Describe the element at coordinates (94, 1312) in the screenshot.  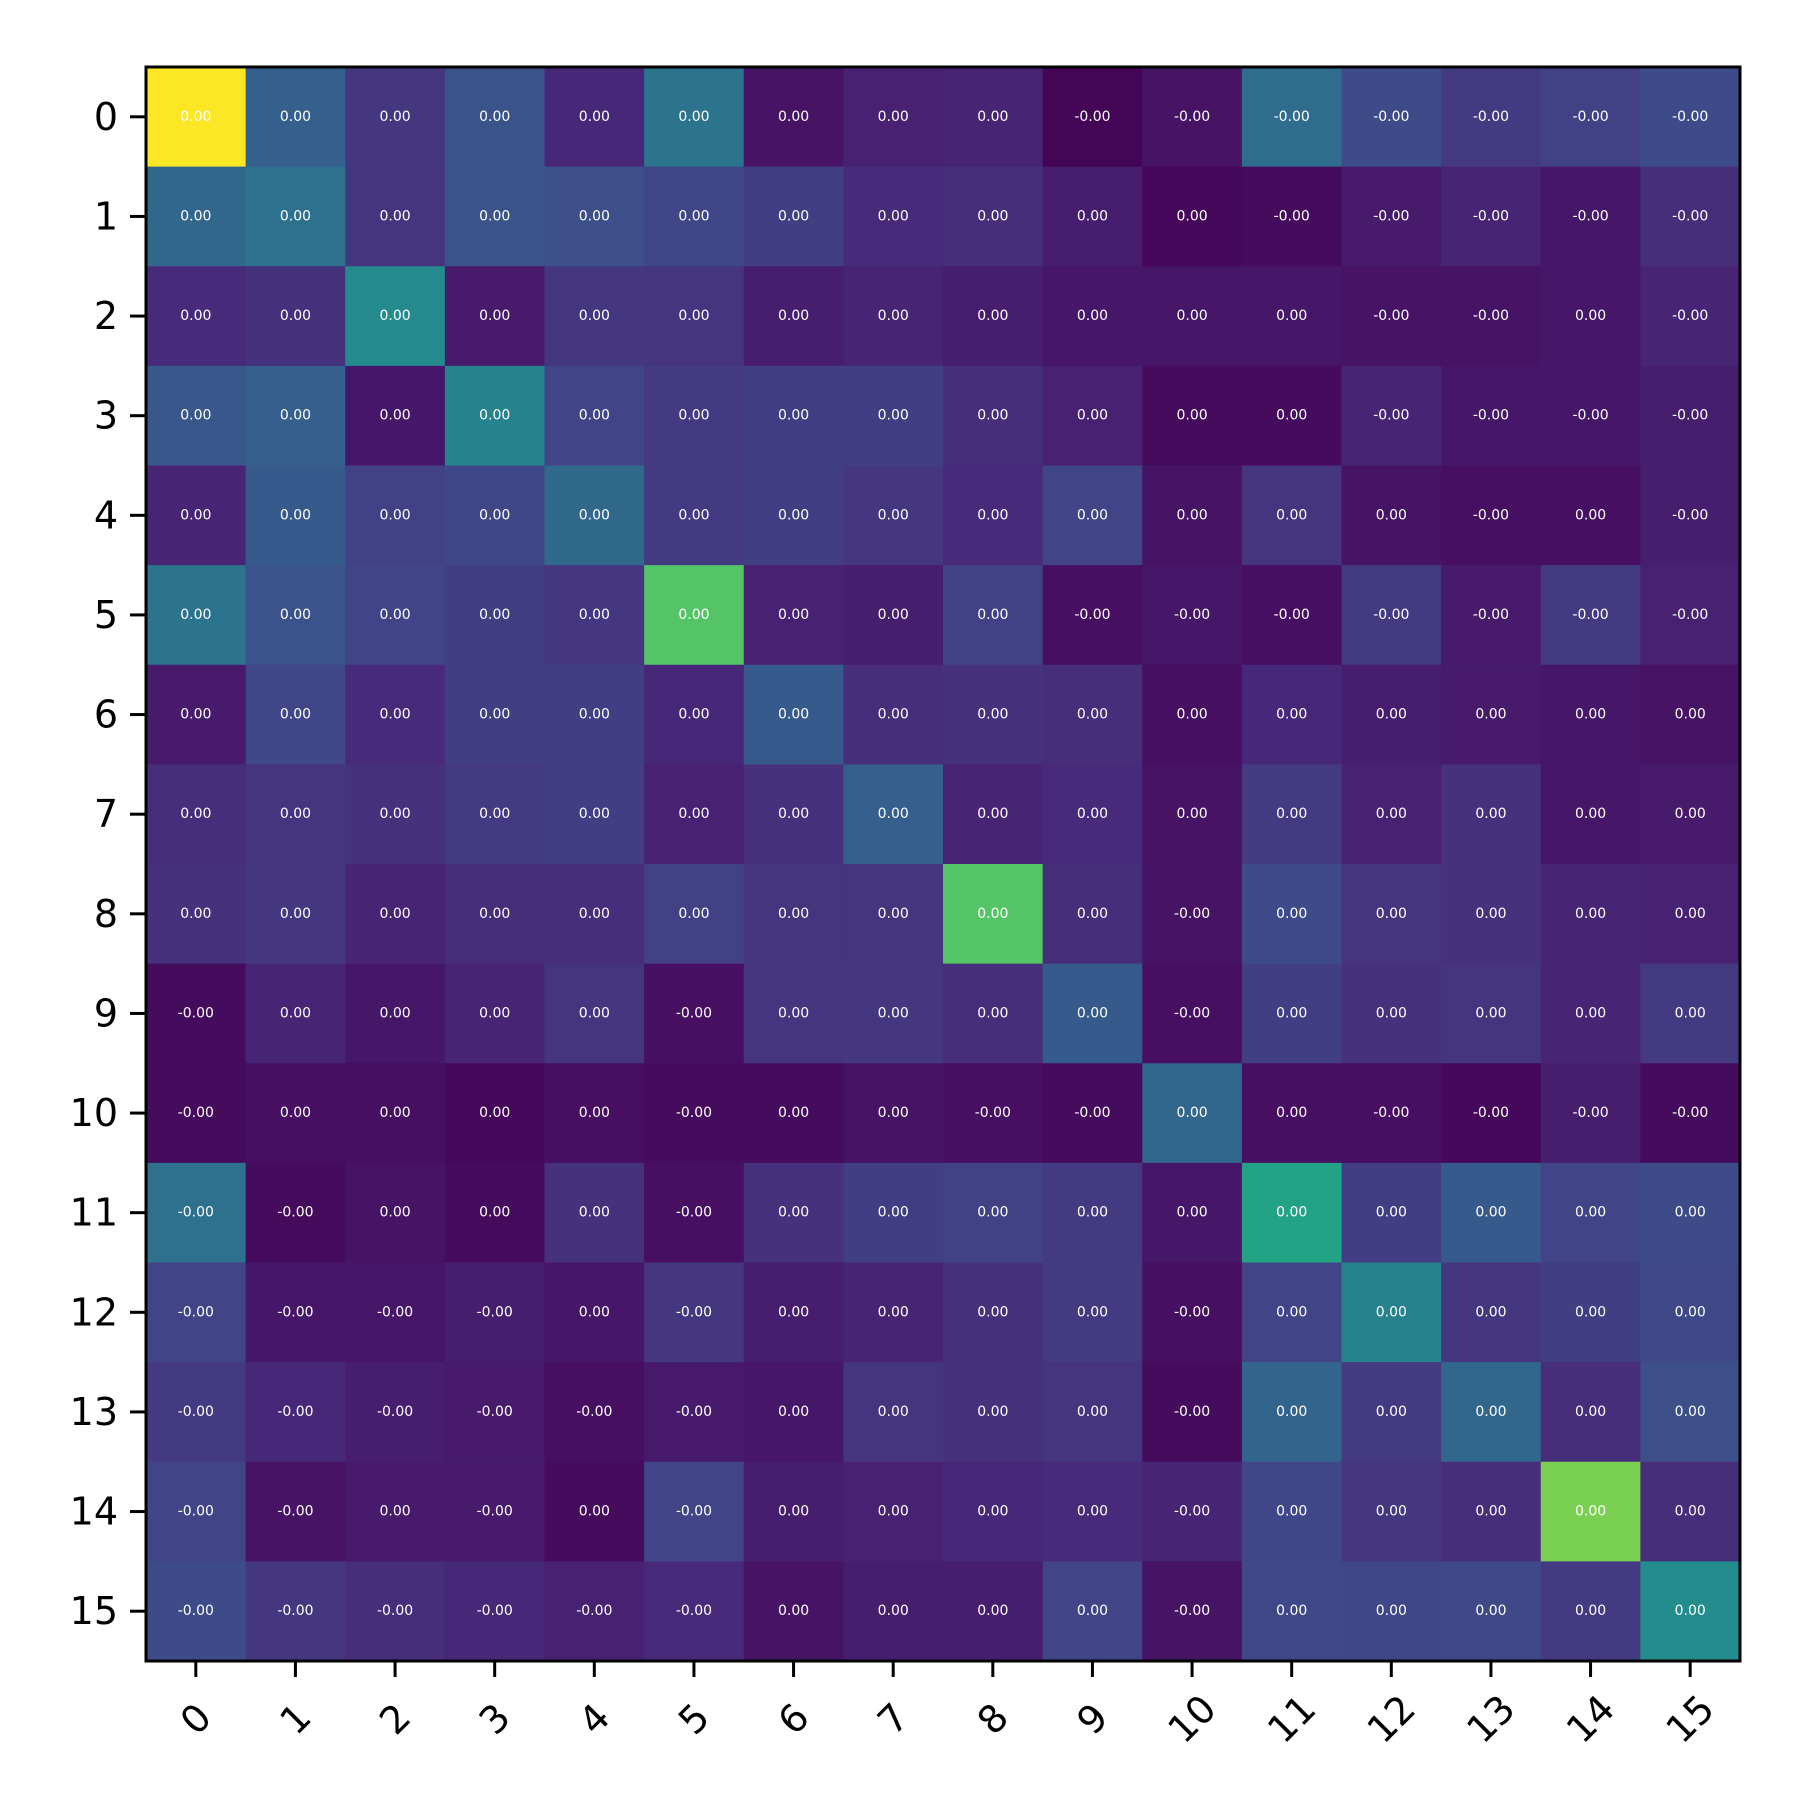
I see `y-tick-label: 12` at that location.